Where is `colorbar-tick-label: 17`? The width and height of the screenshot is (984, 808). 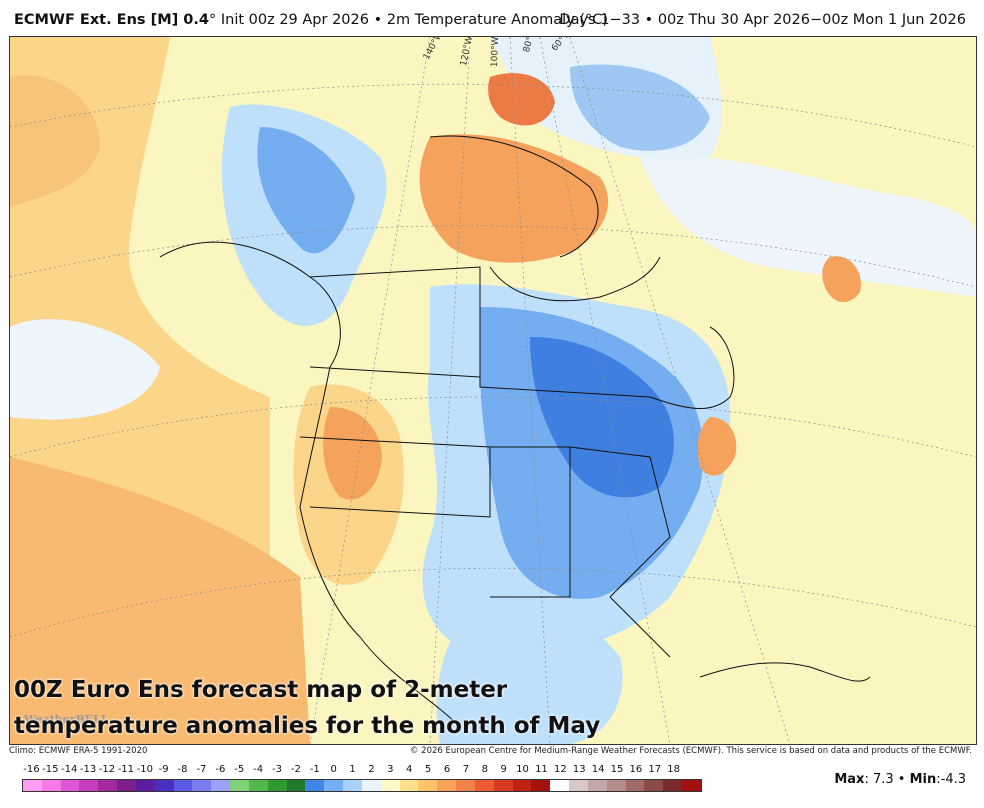
colorbar-tick-label: 17 is located at coordinates (655, 769).